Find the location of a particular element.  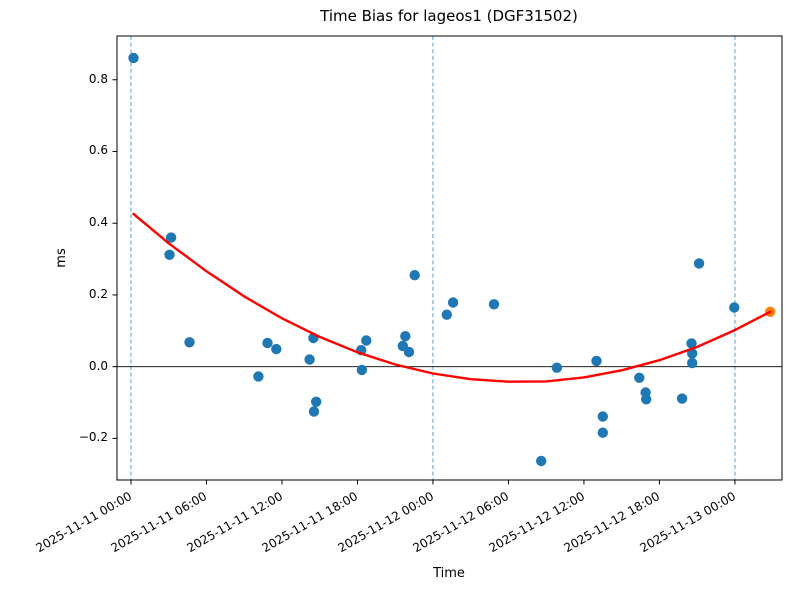

y-tick-label: −0.2 is located at coordinates (93, 437).